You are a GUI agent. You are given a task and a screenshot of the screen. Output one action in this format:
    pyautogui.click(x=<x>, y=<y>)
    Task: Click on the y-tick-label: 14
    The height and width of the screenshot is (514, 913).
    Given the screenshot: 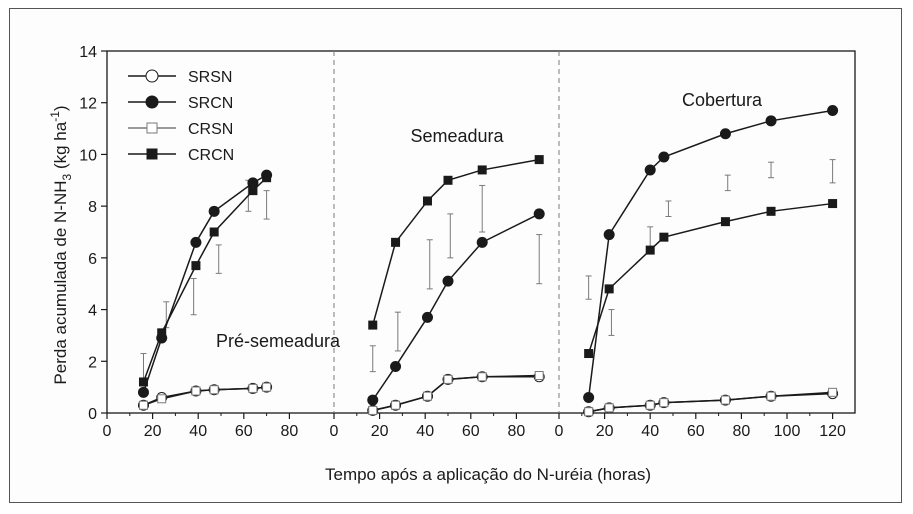 What is the action you would take?
    pyautogui.click(x=88, y=52)
    